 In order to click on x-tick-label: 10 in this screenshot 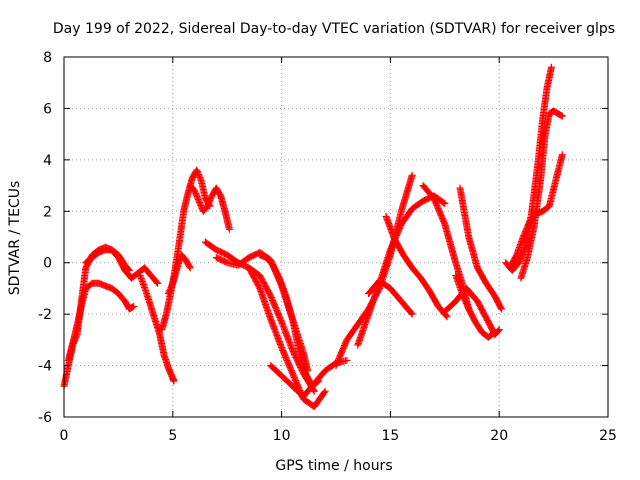, I will do `click(282, 436)`.